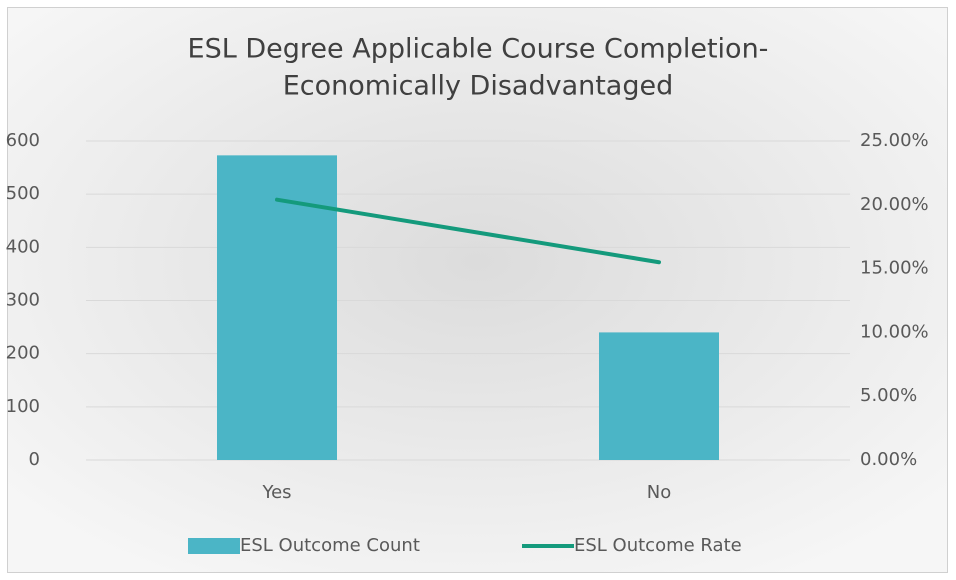  I want to click on y-tick-label: 500, so click(23, 193).